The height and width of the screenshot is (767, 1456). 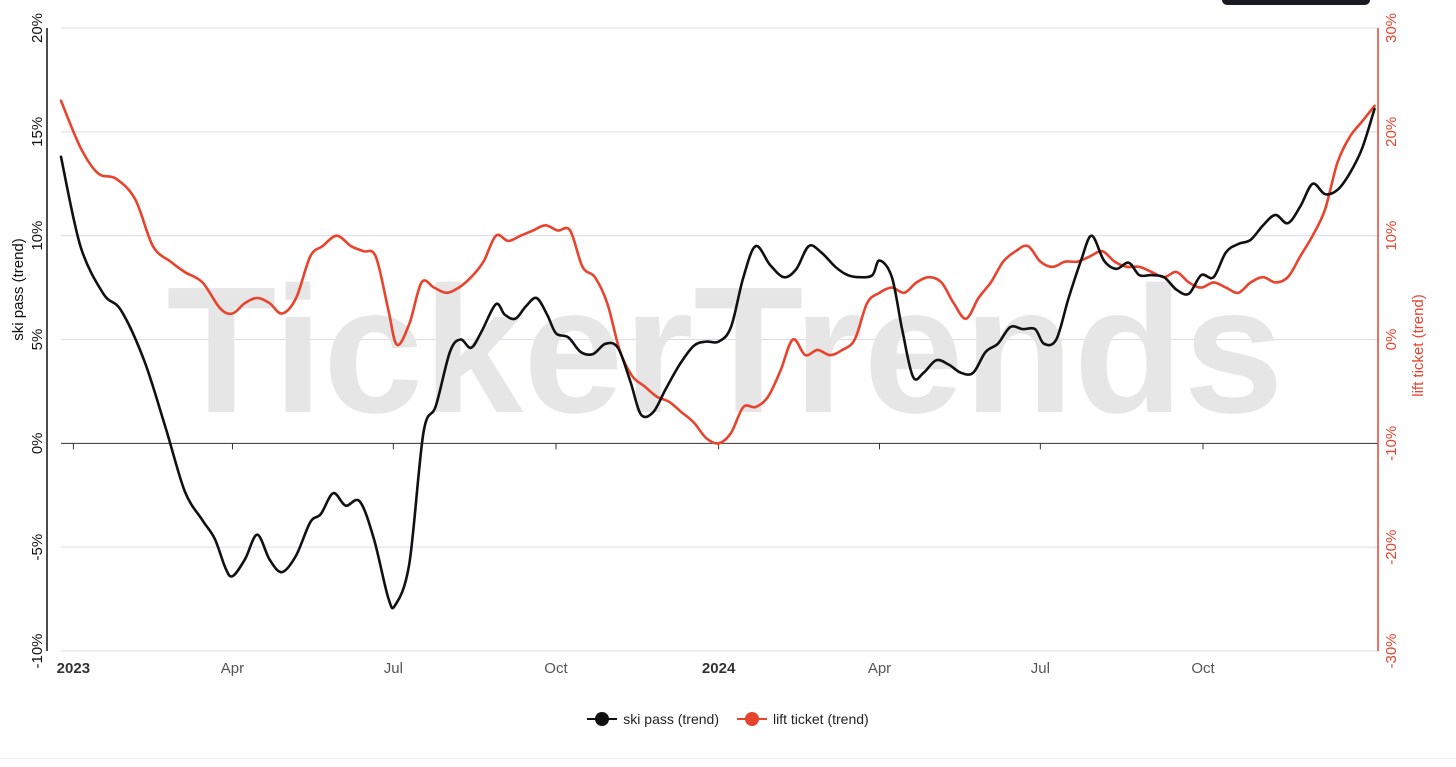 I want to click on y-left-tick-label: 20%, so click(x=37, y=28).